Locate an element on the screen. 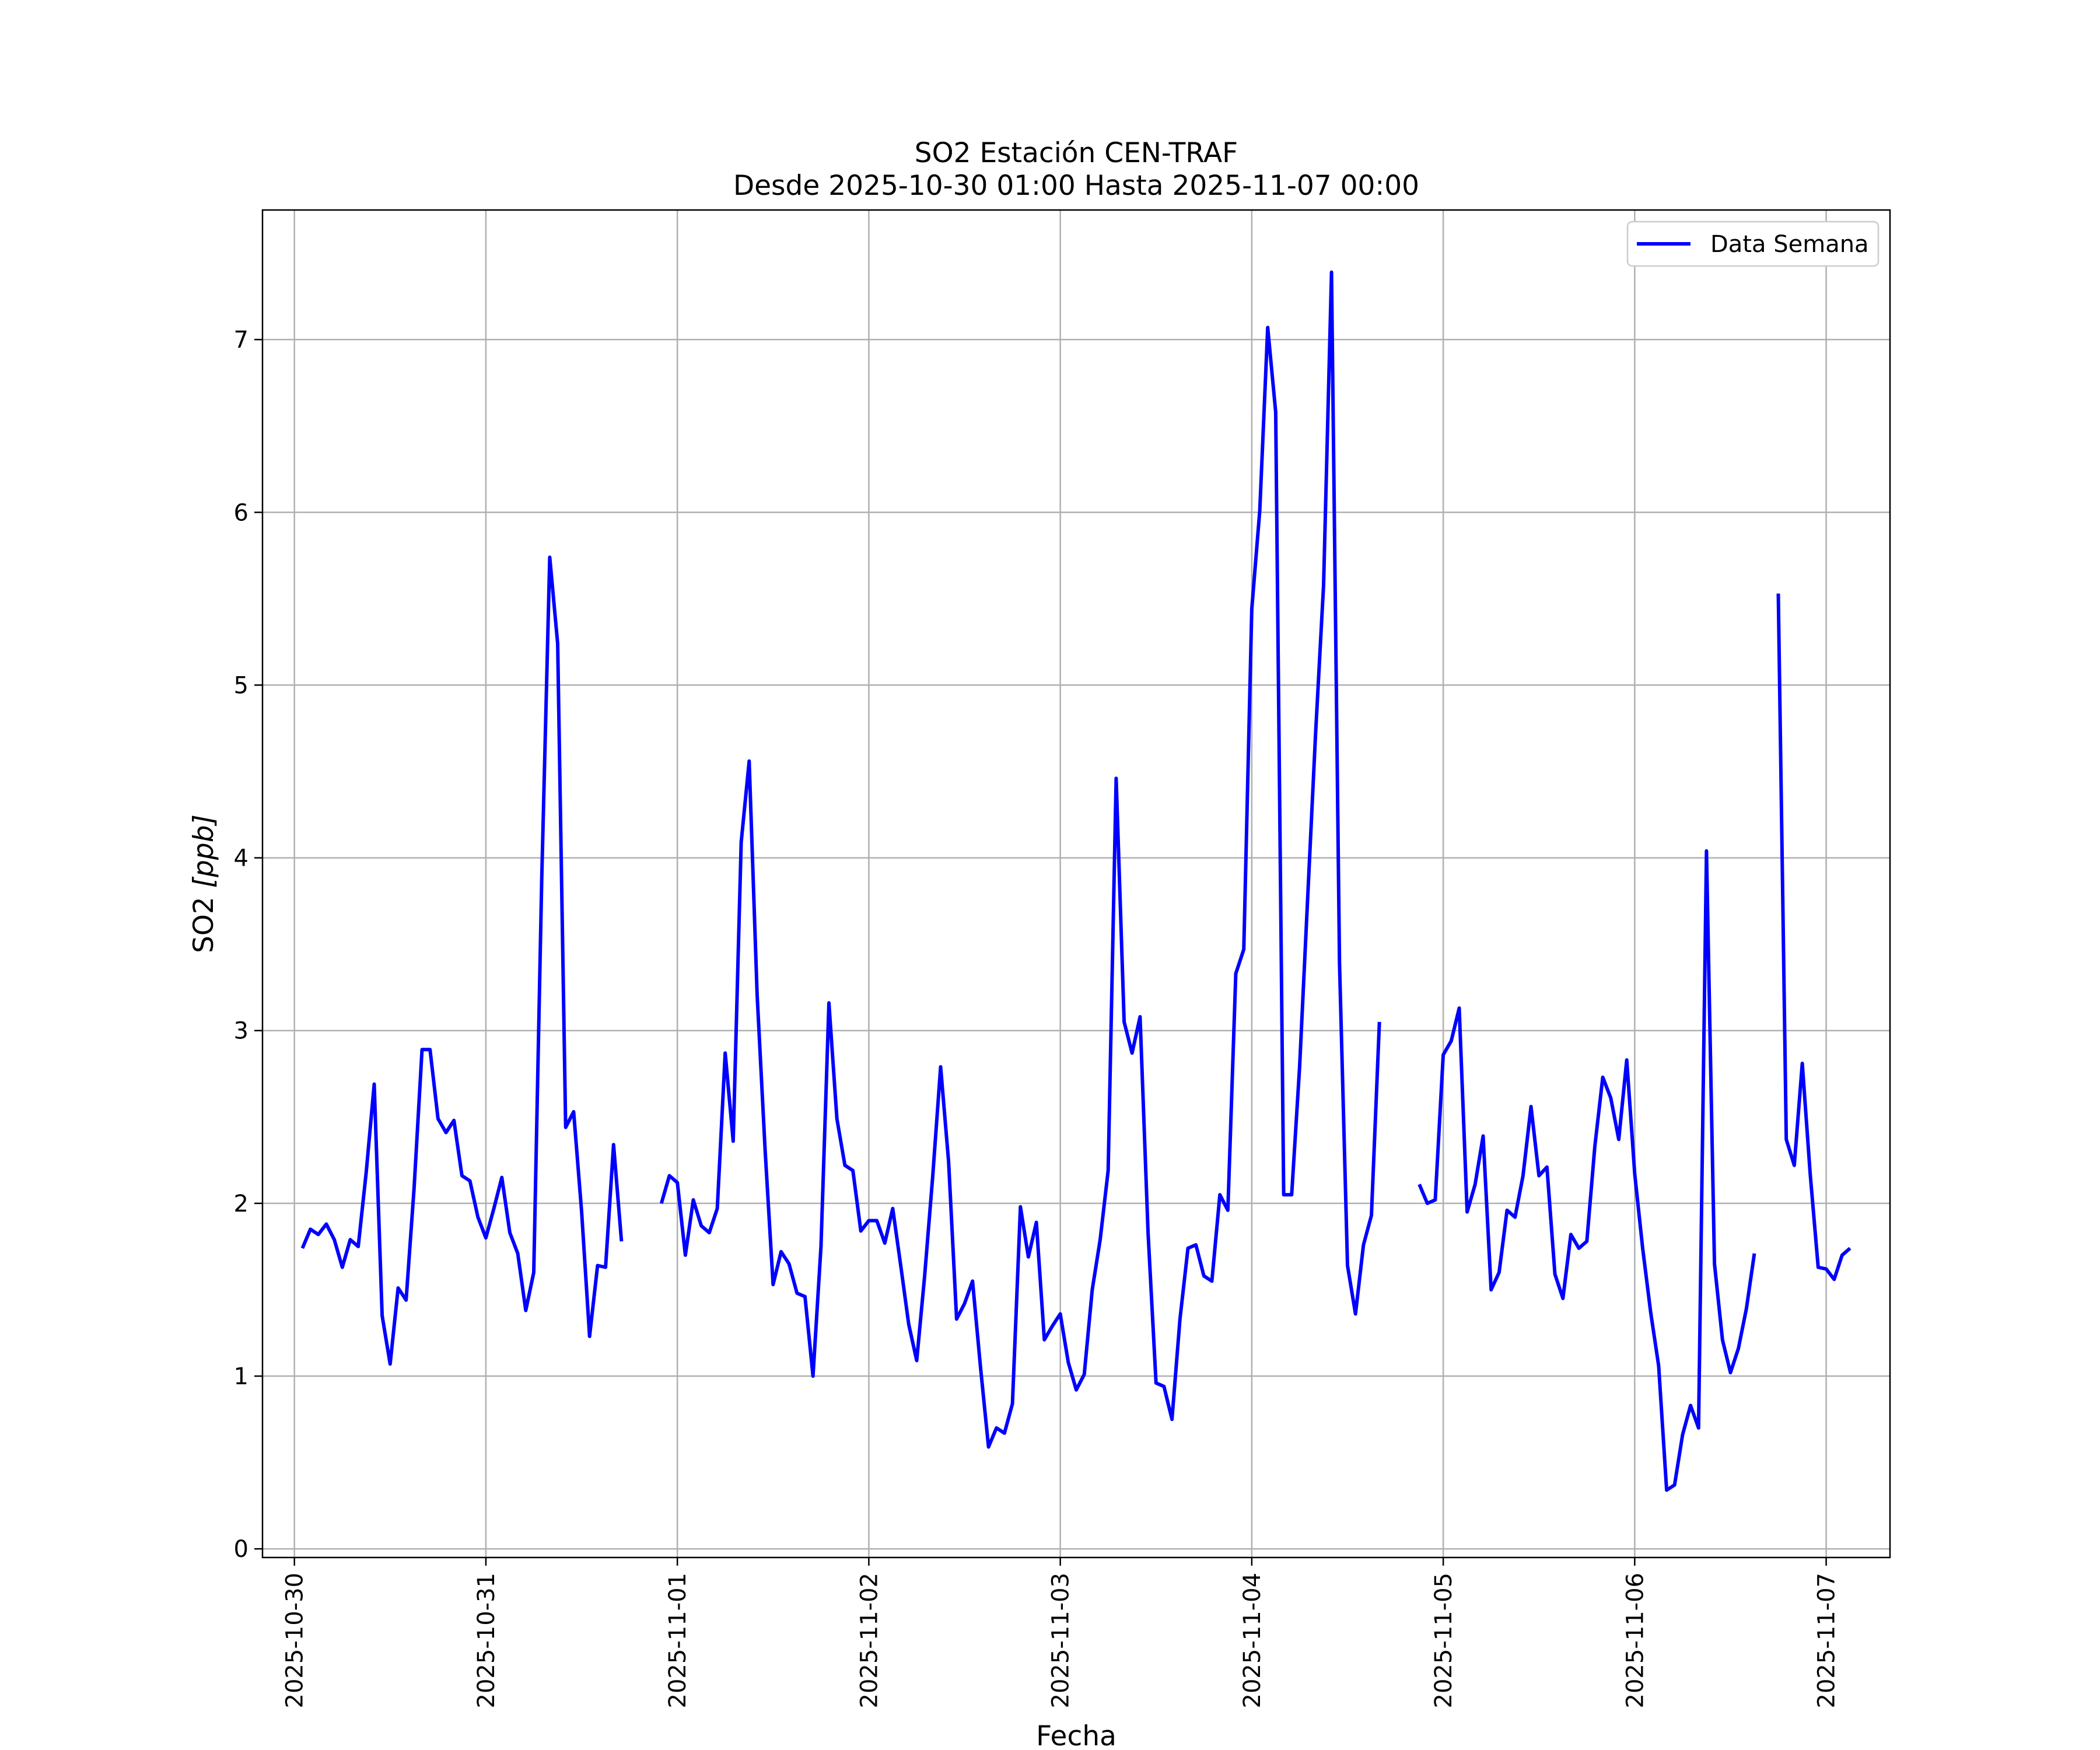 Image resolution: width=2100 pixels, height=1750 pixels. y-tick-label: 5 is located at coordinates (242, 685).